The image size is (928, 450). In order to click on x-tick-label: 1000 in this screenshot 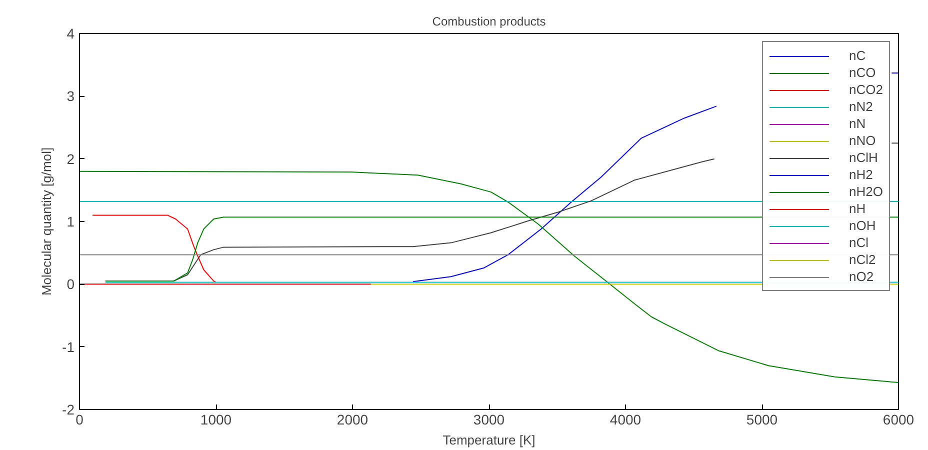, I will do `click(216, 420)`.